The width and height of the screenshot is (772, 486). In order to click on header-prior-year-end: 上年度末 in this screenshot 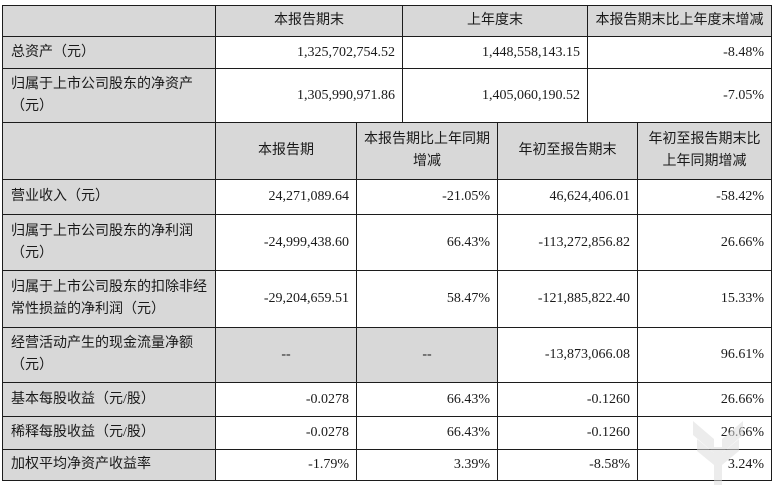, I will do `click(495, 21)`.